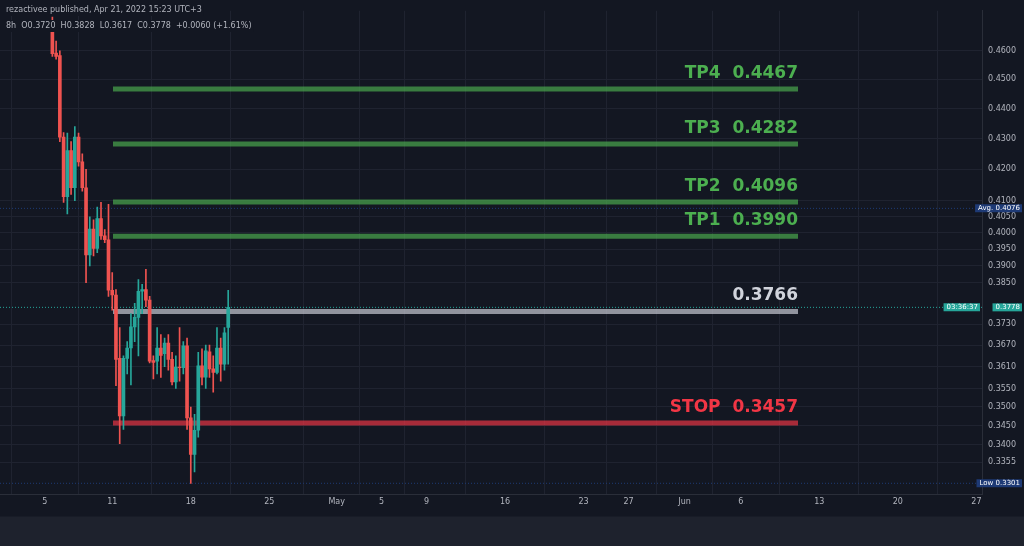  What do you see at coordinates (104, 10) in the screenshot?
I see `annotation: rezactivee published, Apr 21, 2022 15:23 UTC+3` at bounding box center [104, 10].